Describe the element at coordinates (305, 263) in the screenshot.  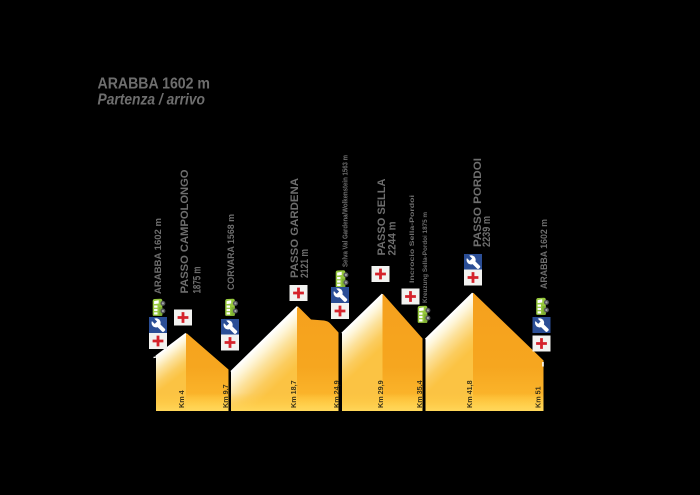
I see `svg-text: 2121 m` at that location.